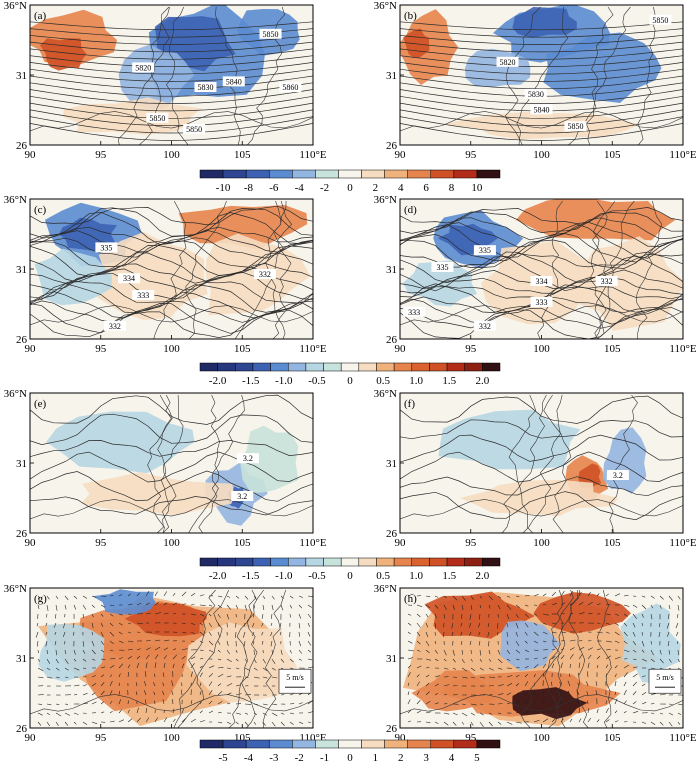  I want to click on contour-label: 5820, so click(508, 62).